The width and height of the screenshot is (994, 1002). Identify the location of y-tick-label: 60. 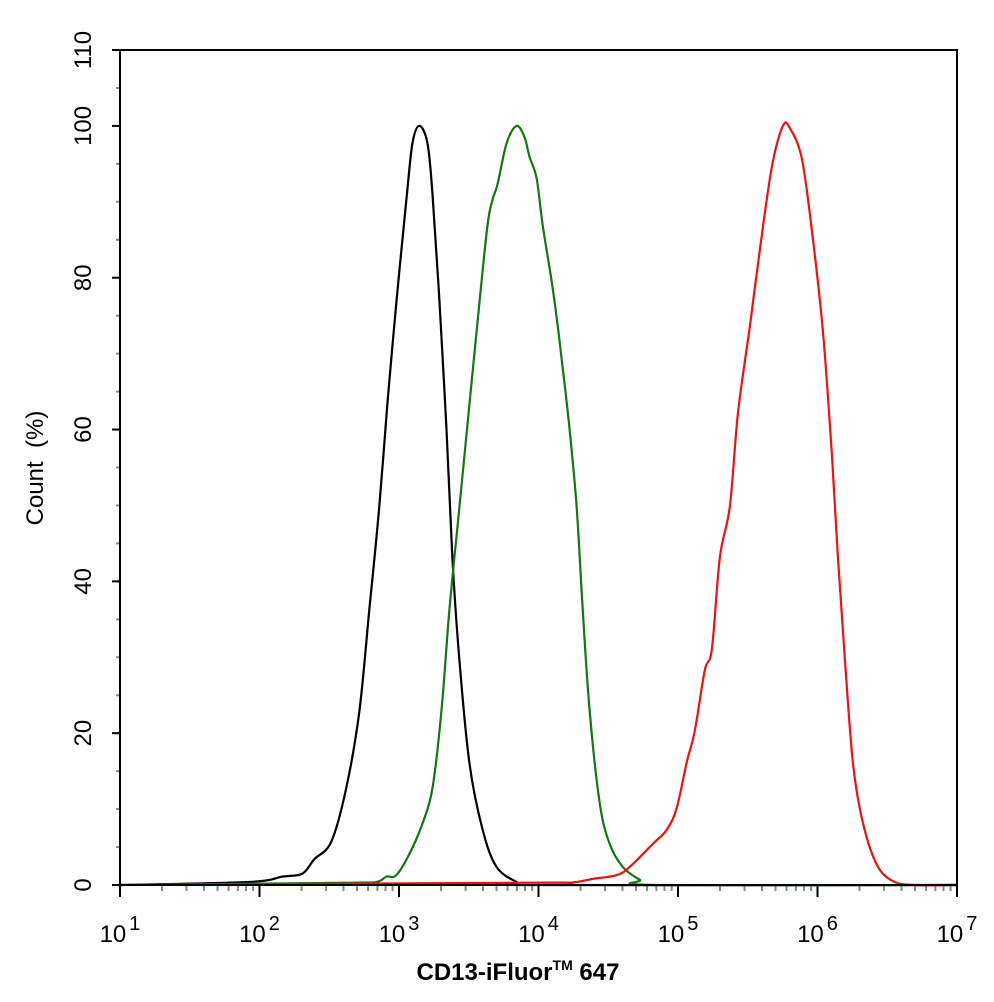
(83, 429).